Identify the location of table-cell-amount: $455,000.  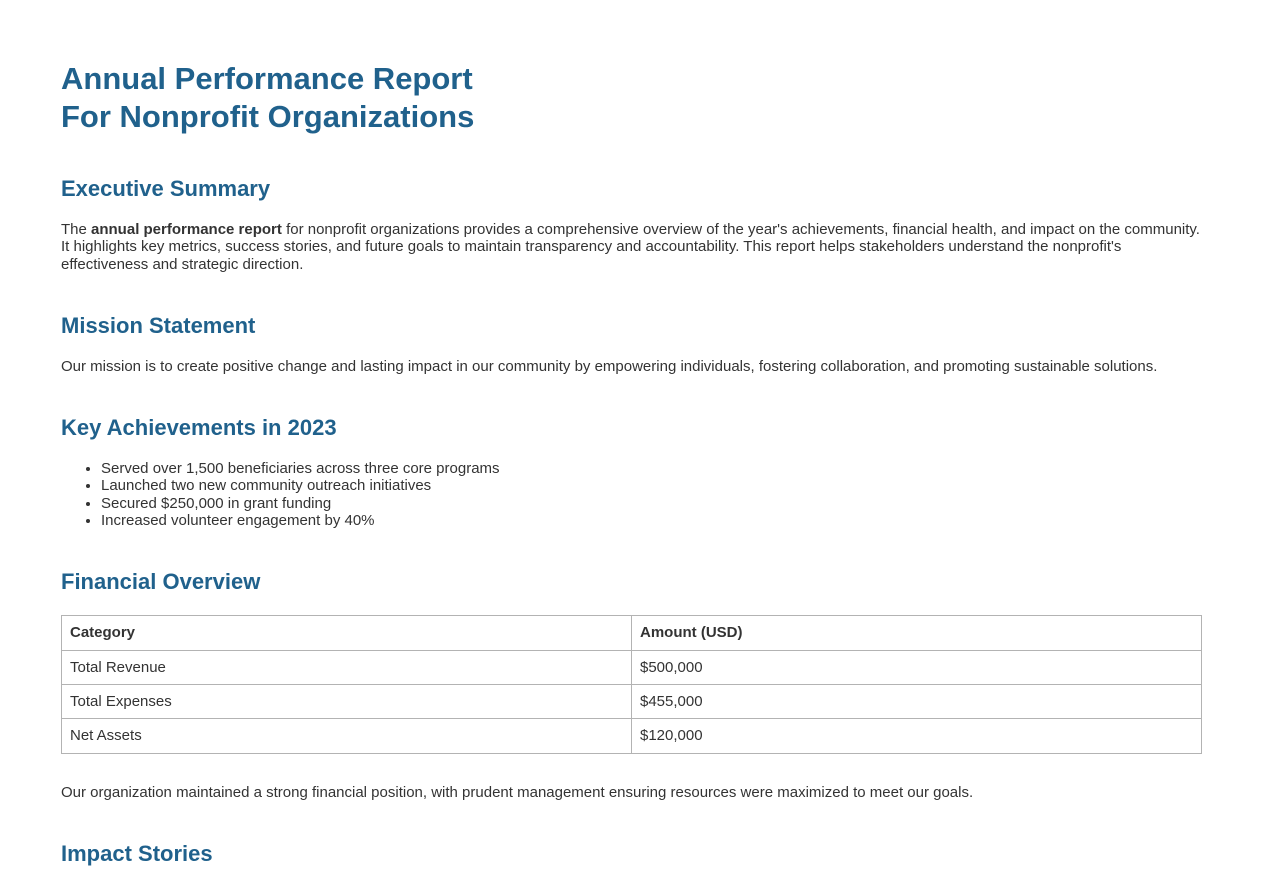
(916, 701).